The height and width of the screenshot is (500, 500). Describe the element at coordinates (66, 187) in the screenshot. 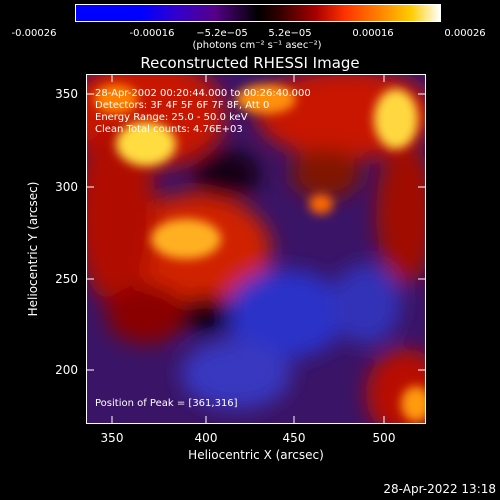

I see `y-tick-label: 300` at that location.